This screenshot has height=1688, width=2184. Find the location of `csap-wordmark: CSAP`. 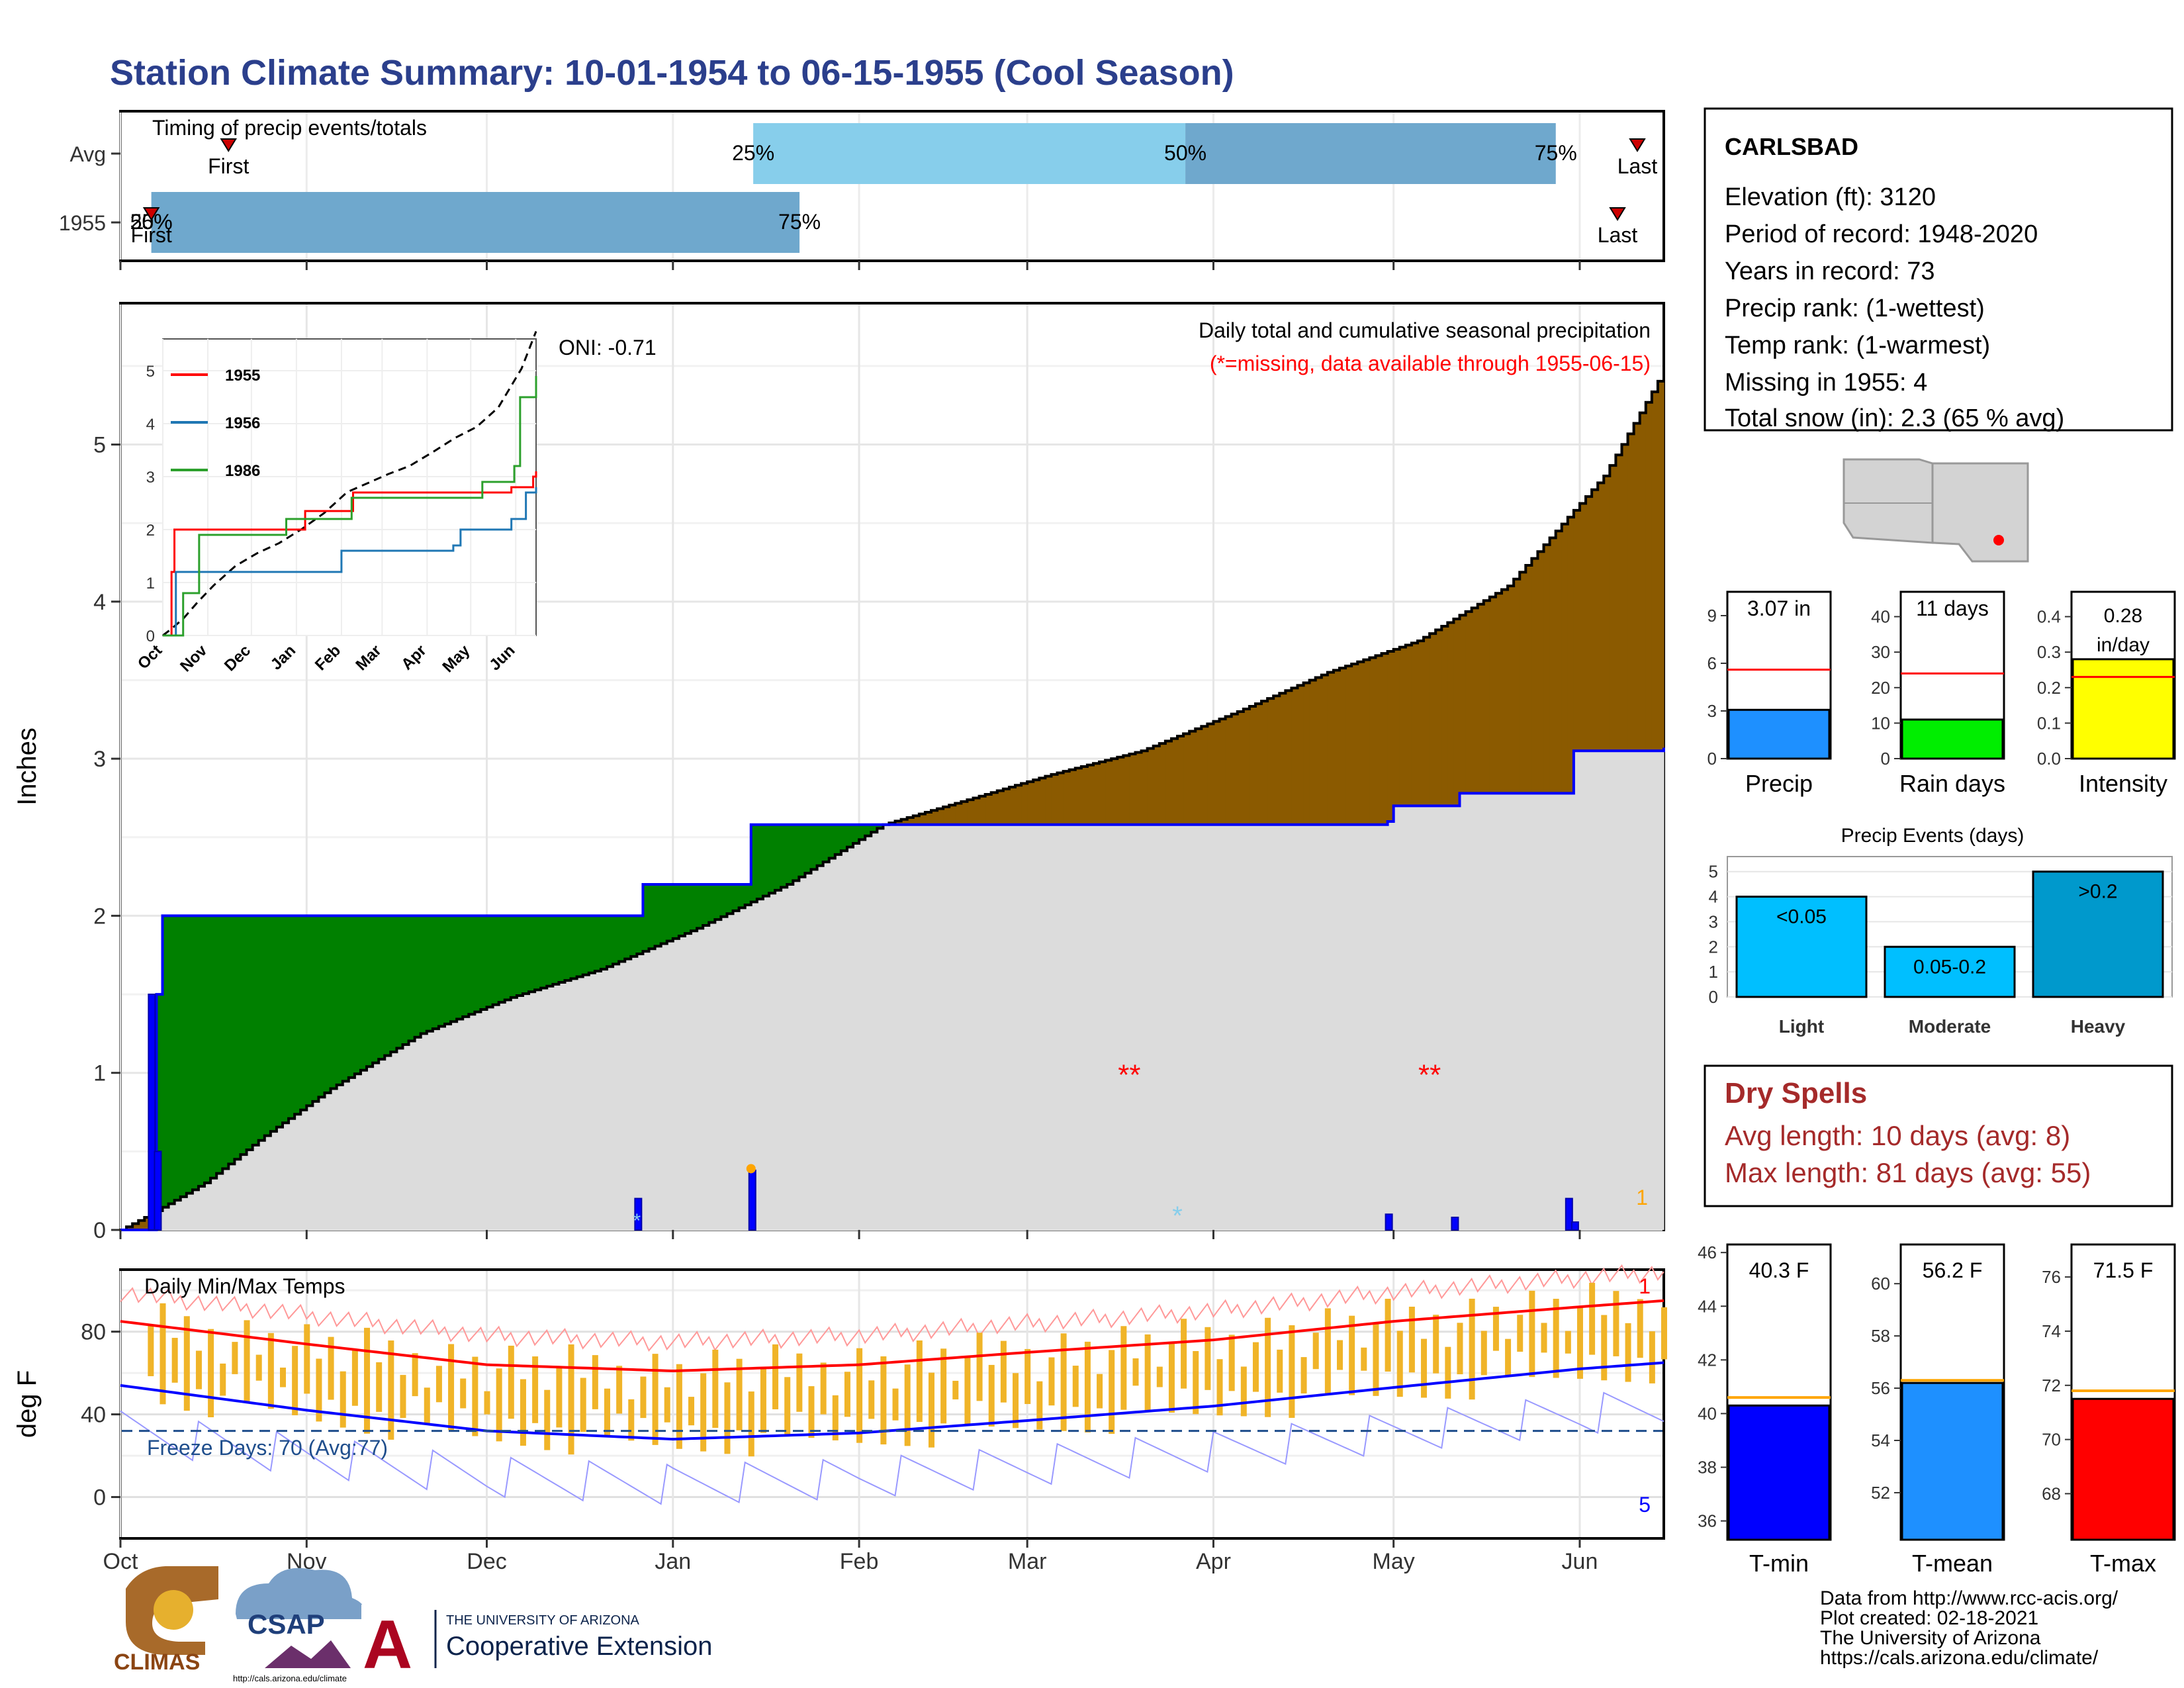

csap-wordmark: CSAP is located at coordinates (286, 1624).